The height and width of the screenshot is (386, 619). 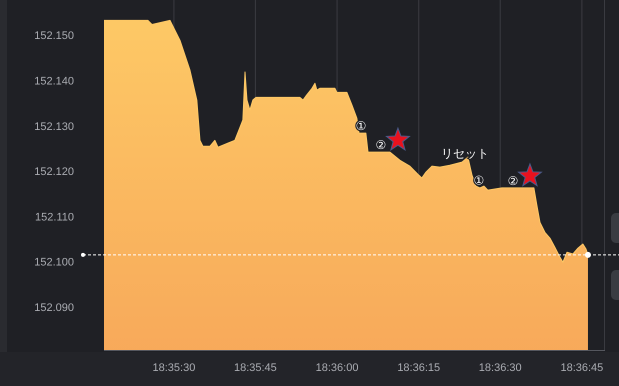 What do you see at coordinates (54, 82) in the screenshot?
I see `y-tick-label: 152.140` at bounding box center [54, 82].